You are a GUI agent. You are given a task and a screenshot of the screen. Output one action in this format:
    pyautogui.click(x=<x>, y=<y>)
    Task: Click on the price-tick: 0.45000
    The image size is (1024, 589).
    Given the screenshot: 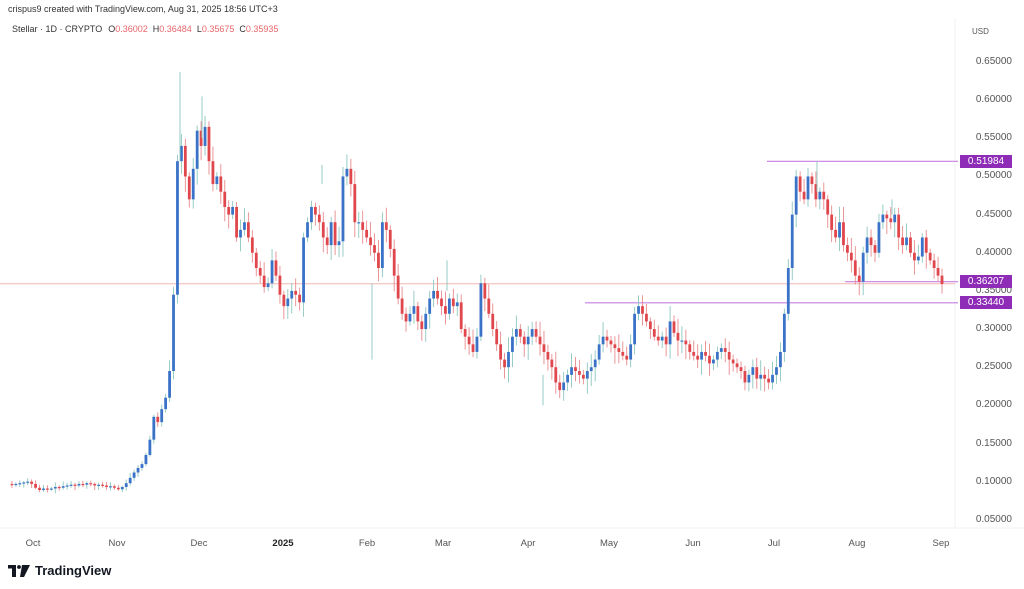 What is the action you would take?
    pyautogui.click(x=993, y=214)
    